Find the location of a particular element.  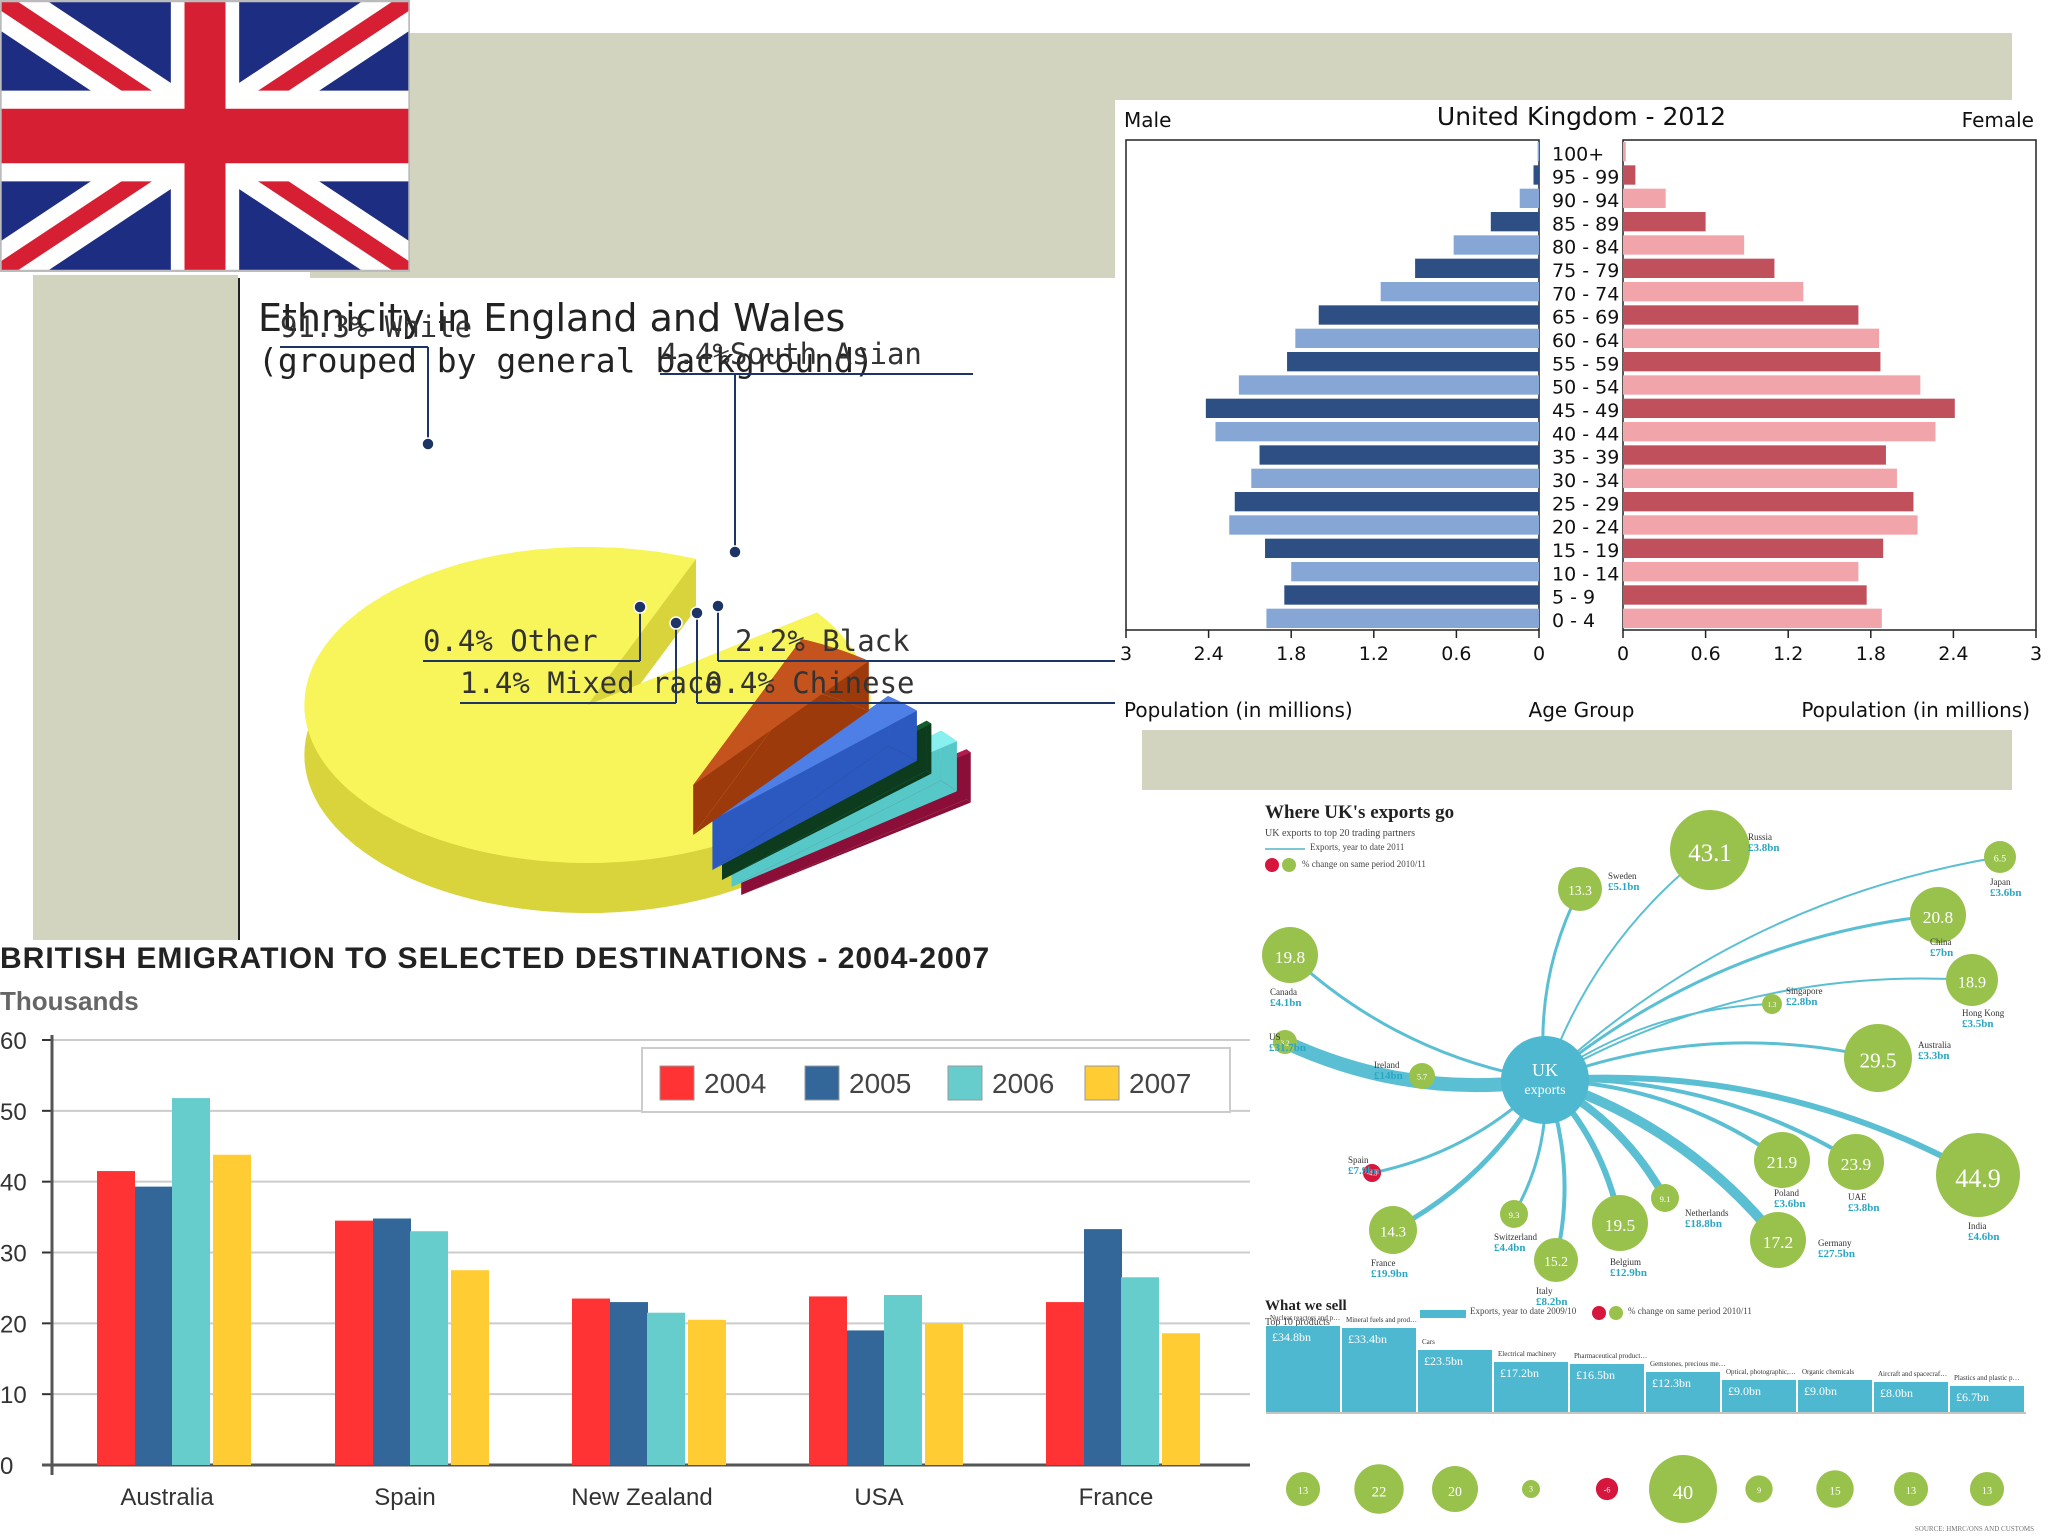

bar-france-2006 is located at coordinates (1140, 1371).